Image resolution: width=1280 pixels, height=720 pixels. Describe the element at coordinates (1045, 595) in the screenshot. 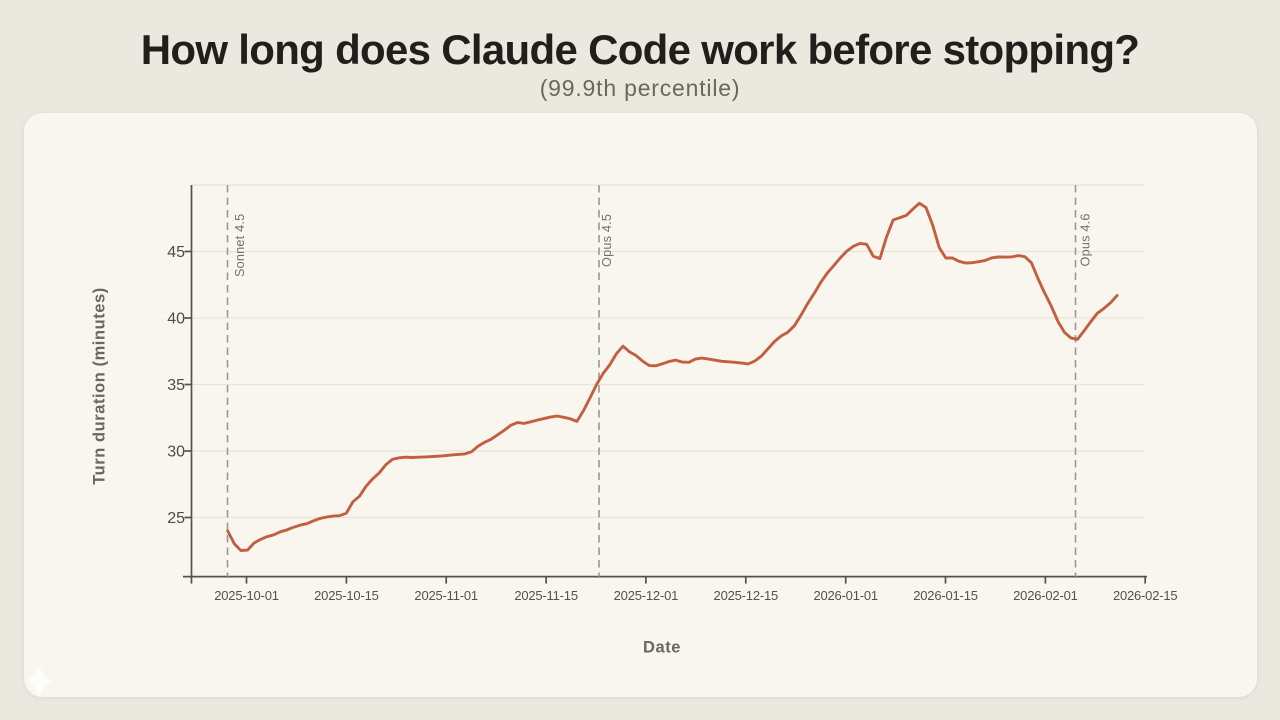

I see `svg-text: 2026-02-01` at that location.